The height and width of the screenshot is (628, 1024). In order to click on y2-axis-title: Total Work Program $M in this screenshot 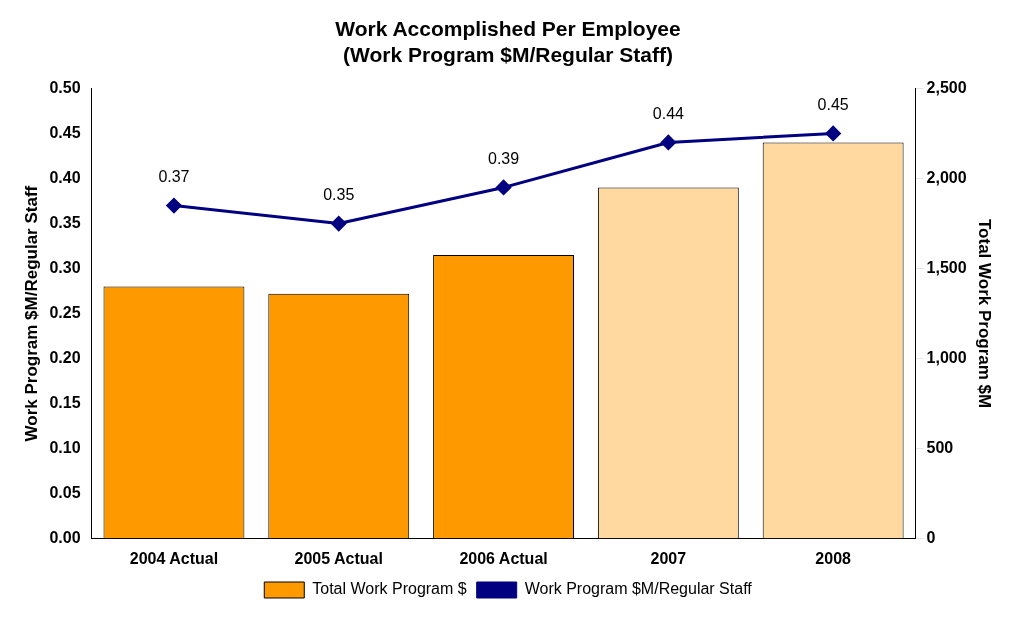, I will do `click(985, 313)`.